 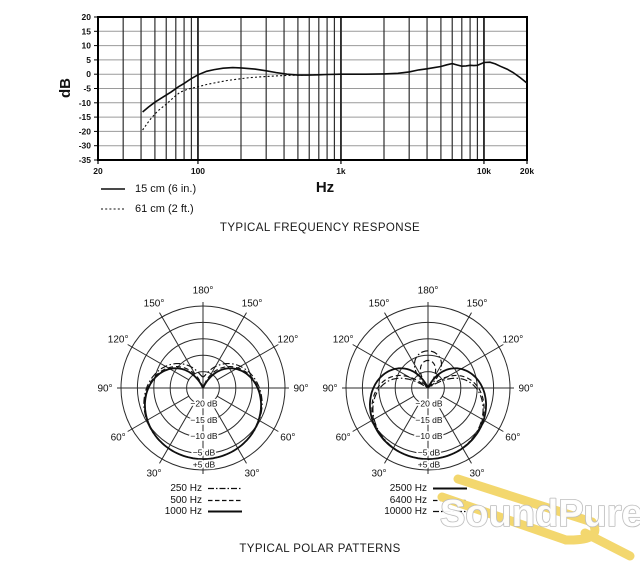 What do you see at coordinates (87, 17) in the screenshot?
I see `fr-y-tick-label: 20` at bounding box center [87, 17].